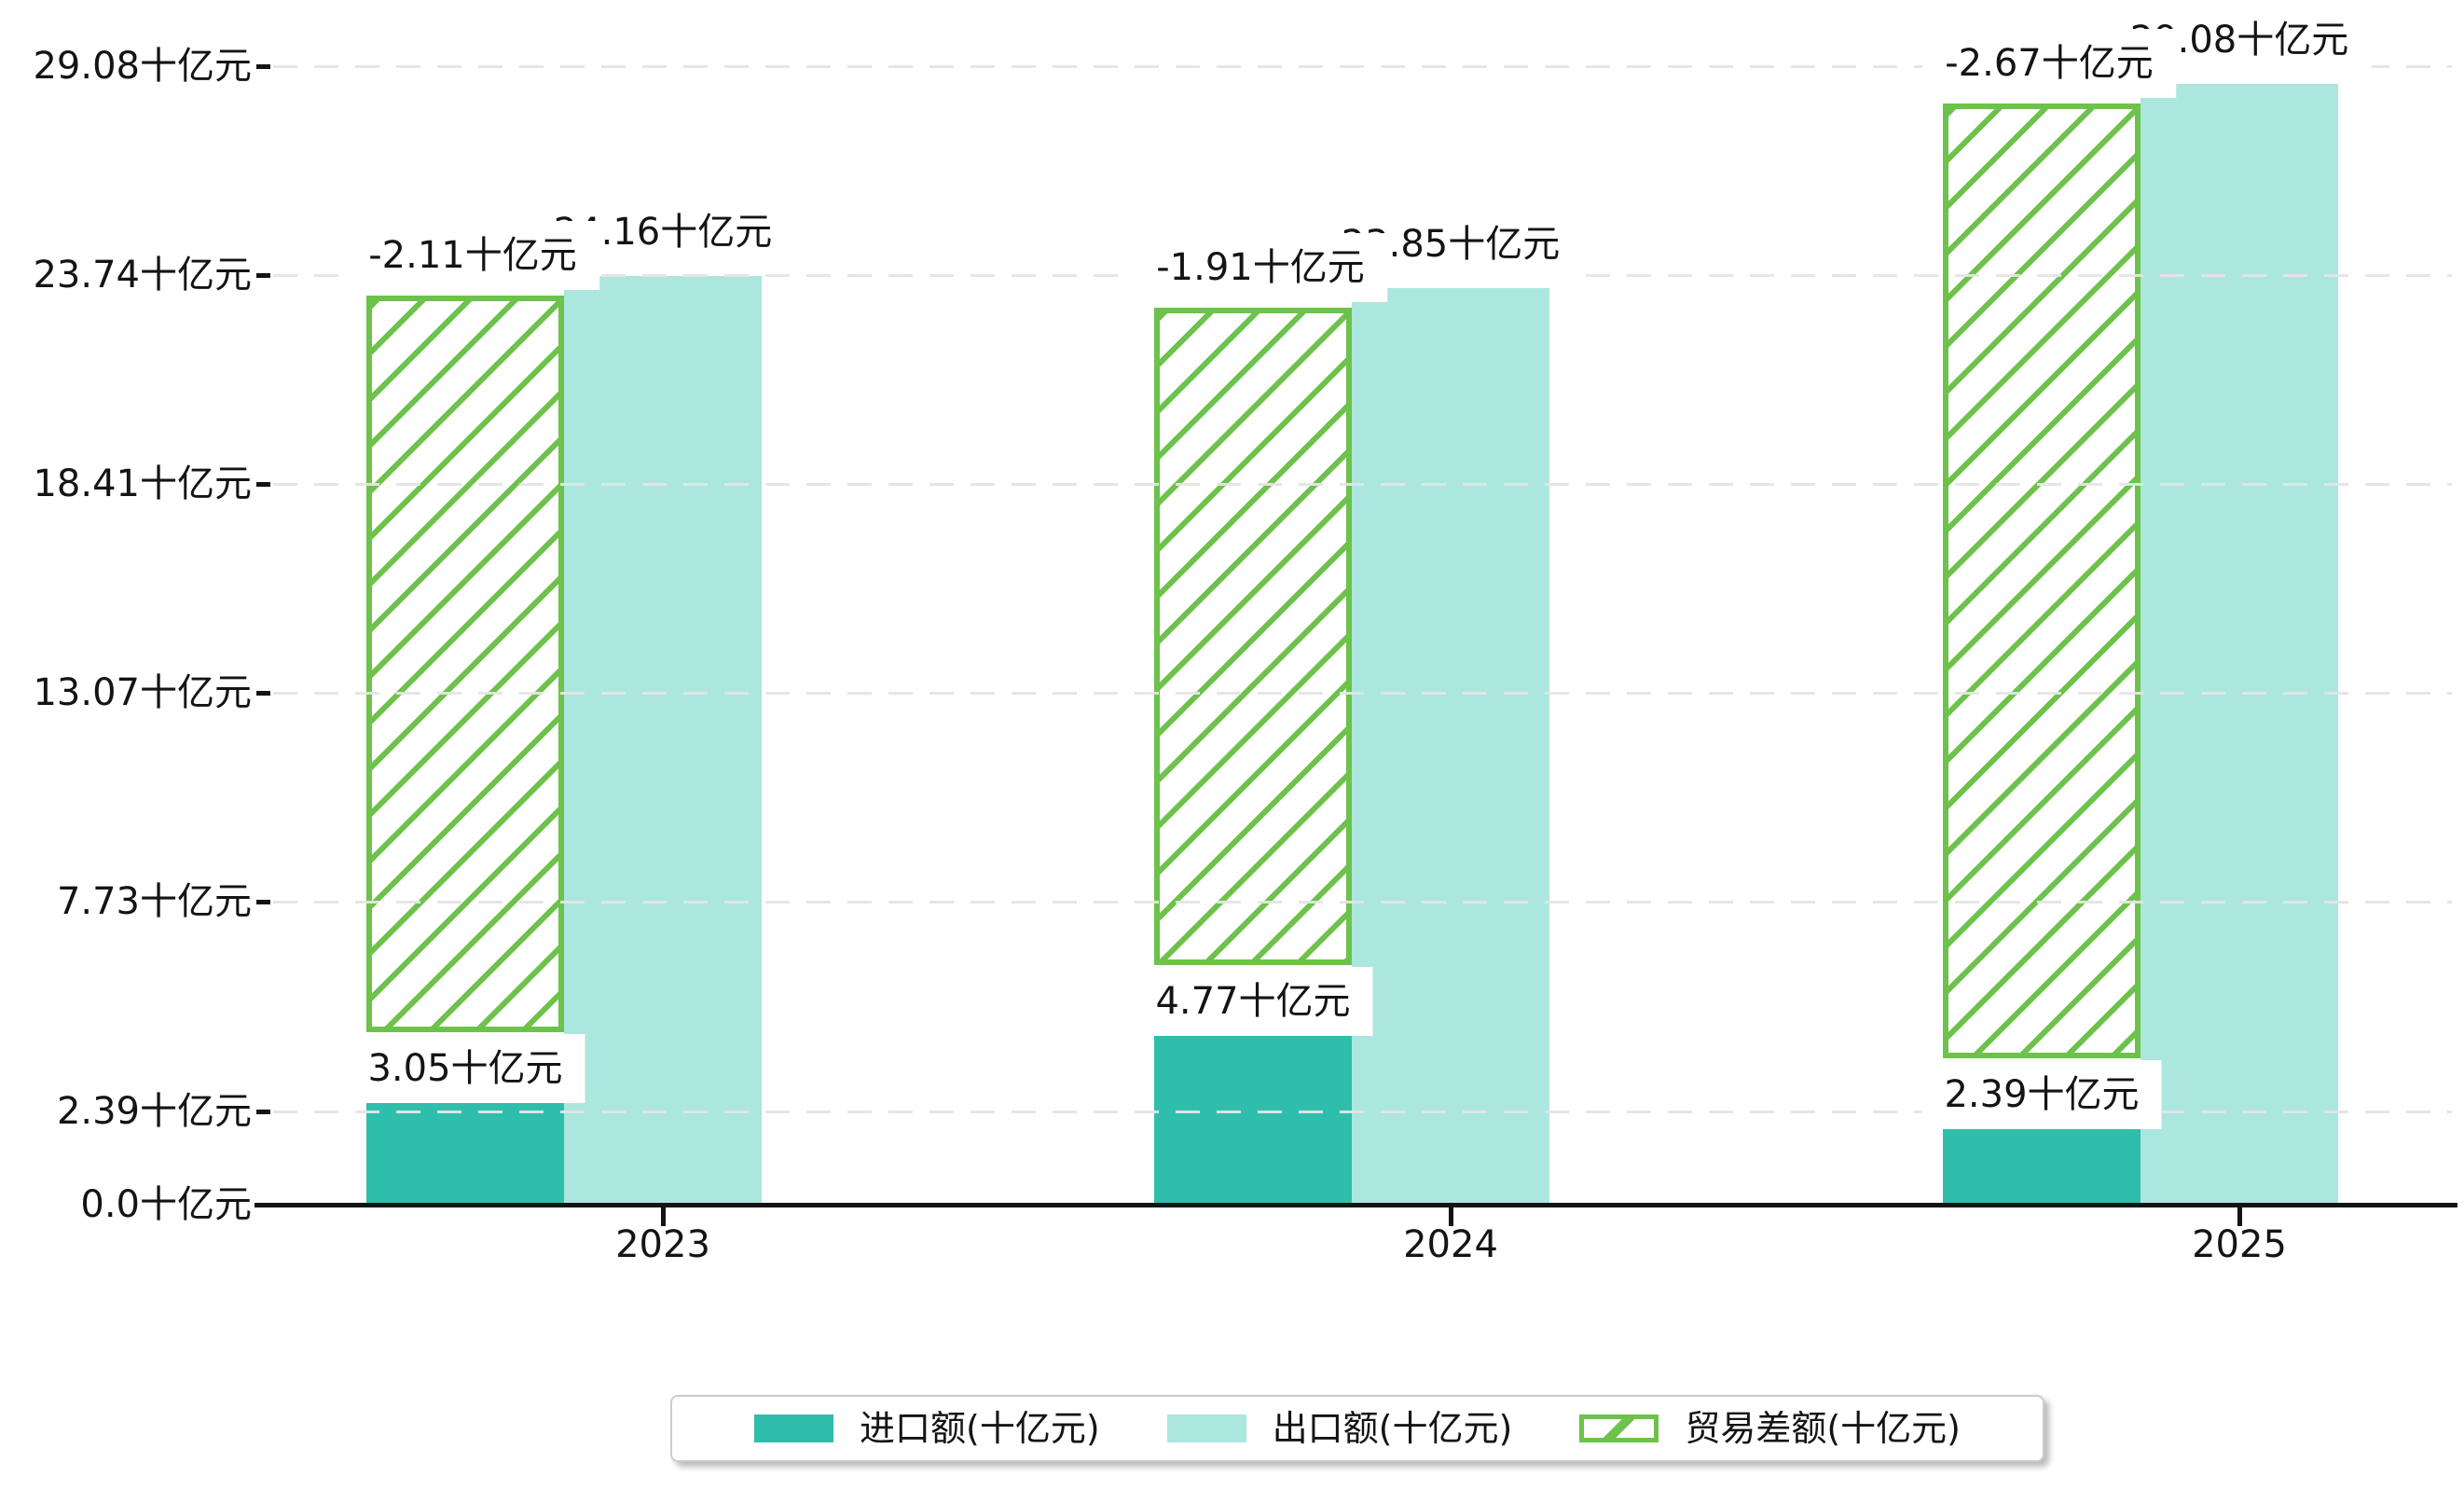 The width and height of the screenshot is (2464, 1490). Describe the element at coordinates (794, 1428) in the screenshot. I see `import-swatch-icon` at that location.